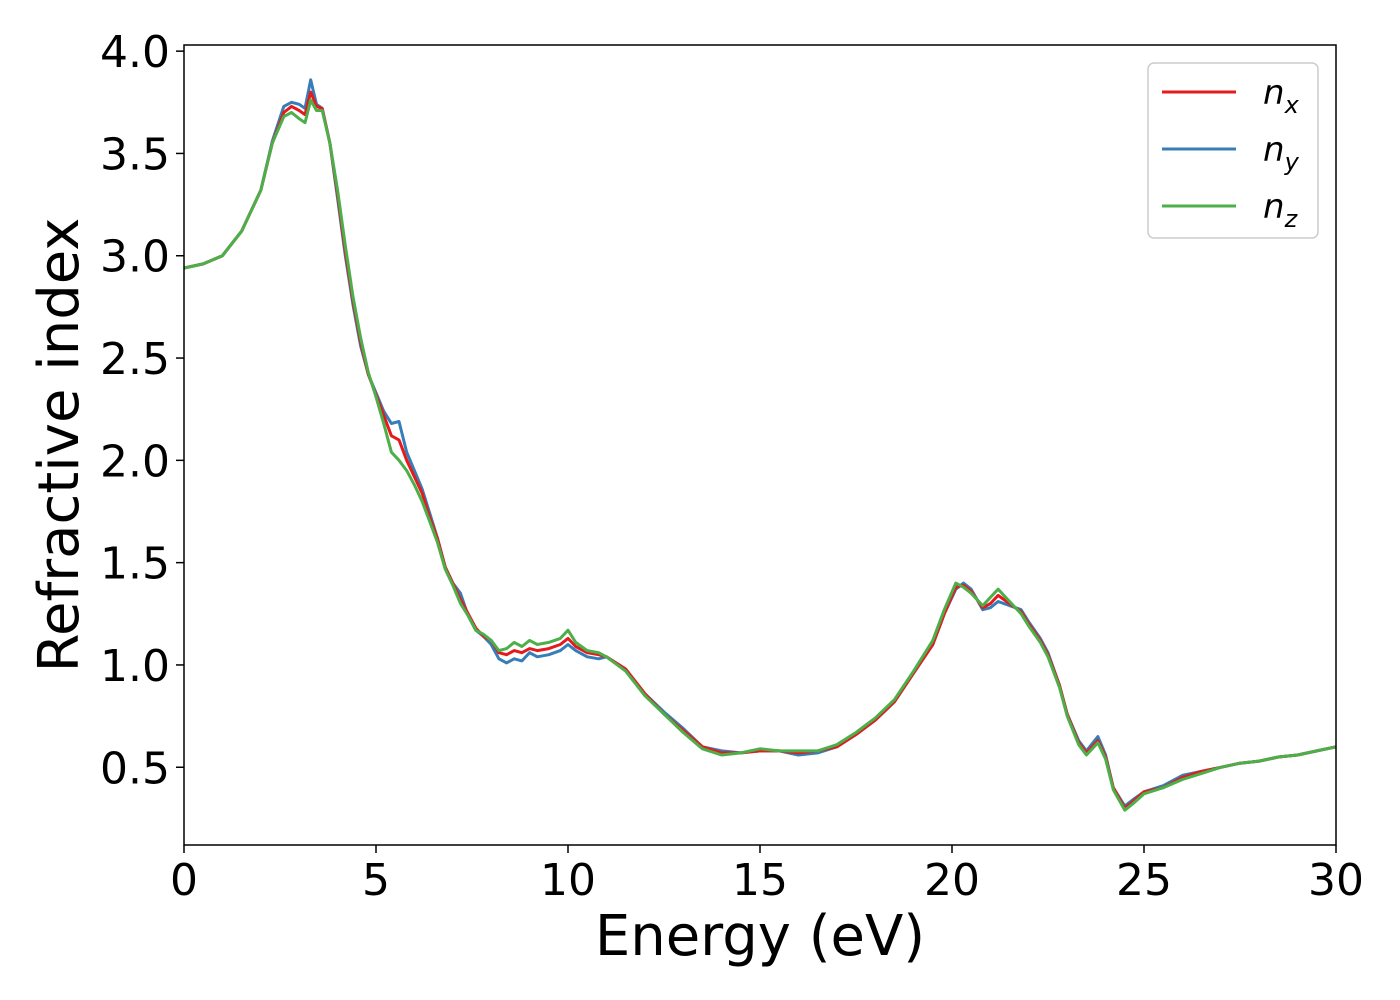 Image resolution: width=1400 pixels, height=1000 pixels. What do you see at coordinates (760, 936) in the screenshot?
I see `x-axis-title: Energy (eV)` at bounding box center [760, 936].